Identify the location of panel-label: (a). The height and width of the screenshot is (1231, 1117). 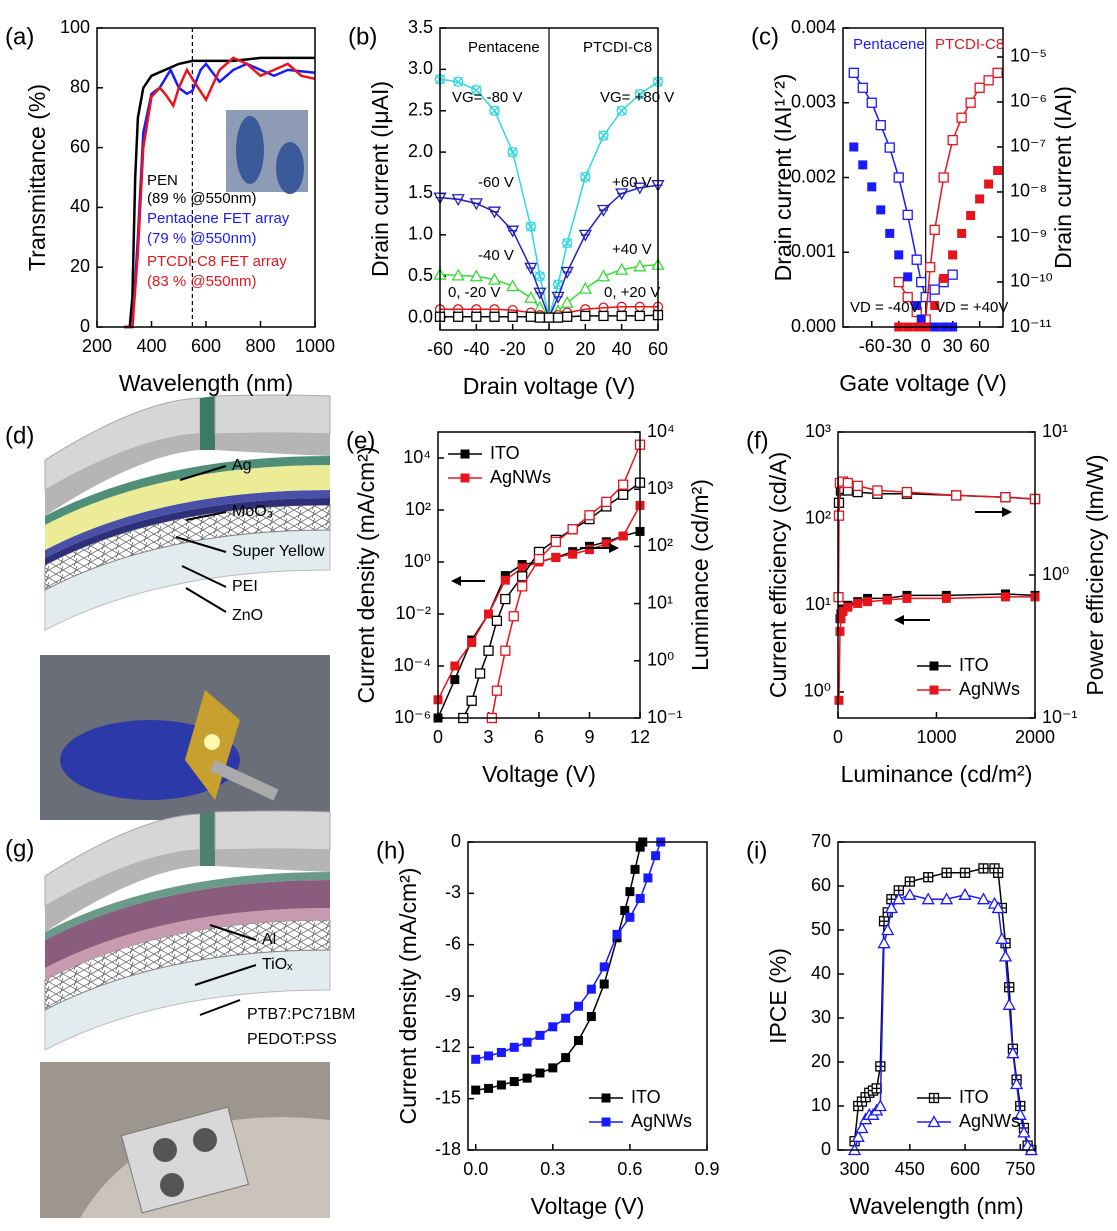
(19, 36).